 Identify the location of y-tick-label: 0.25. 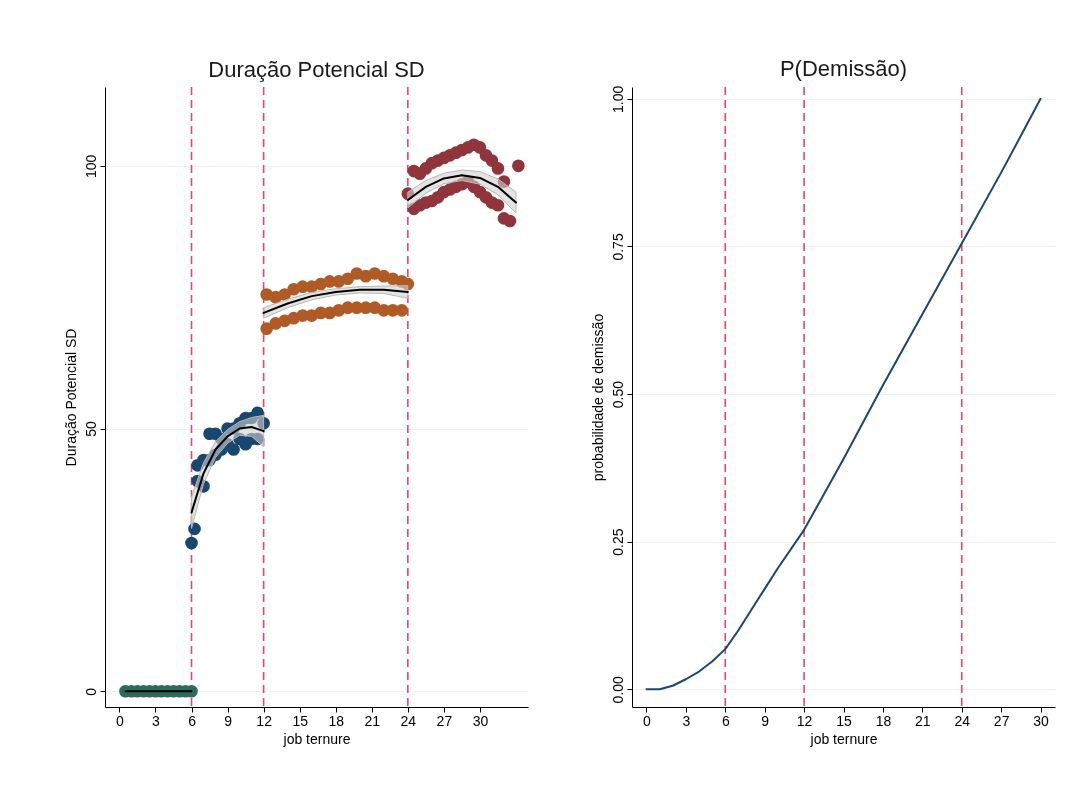
(617, 542).